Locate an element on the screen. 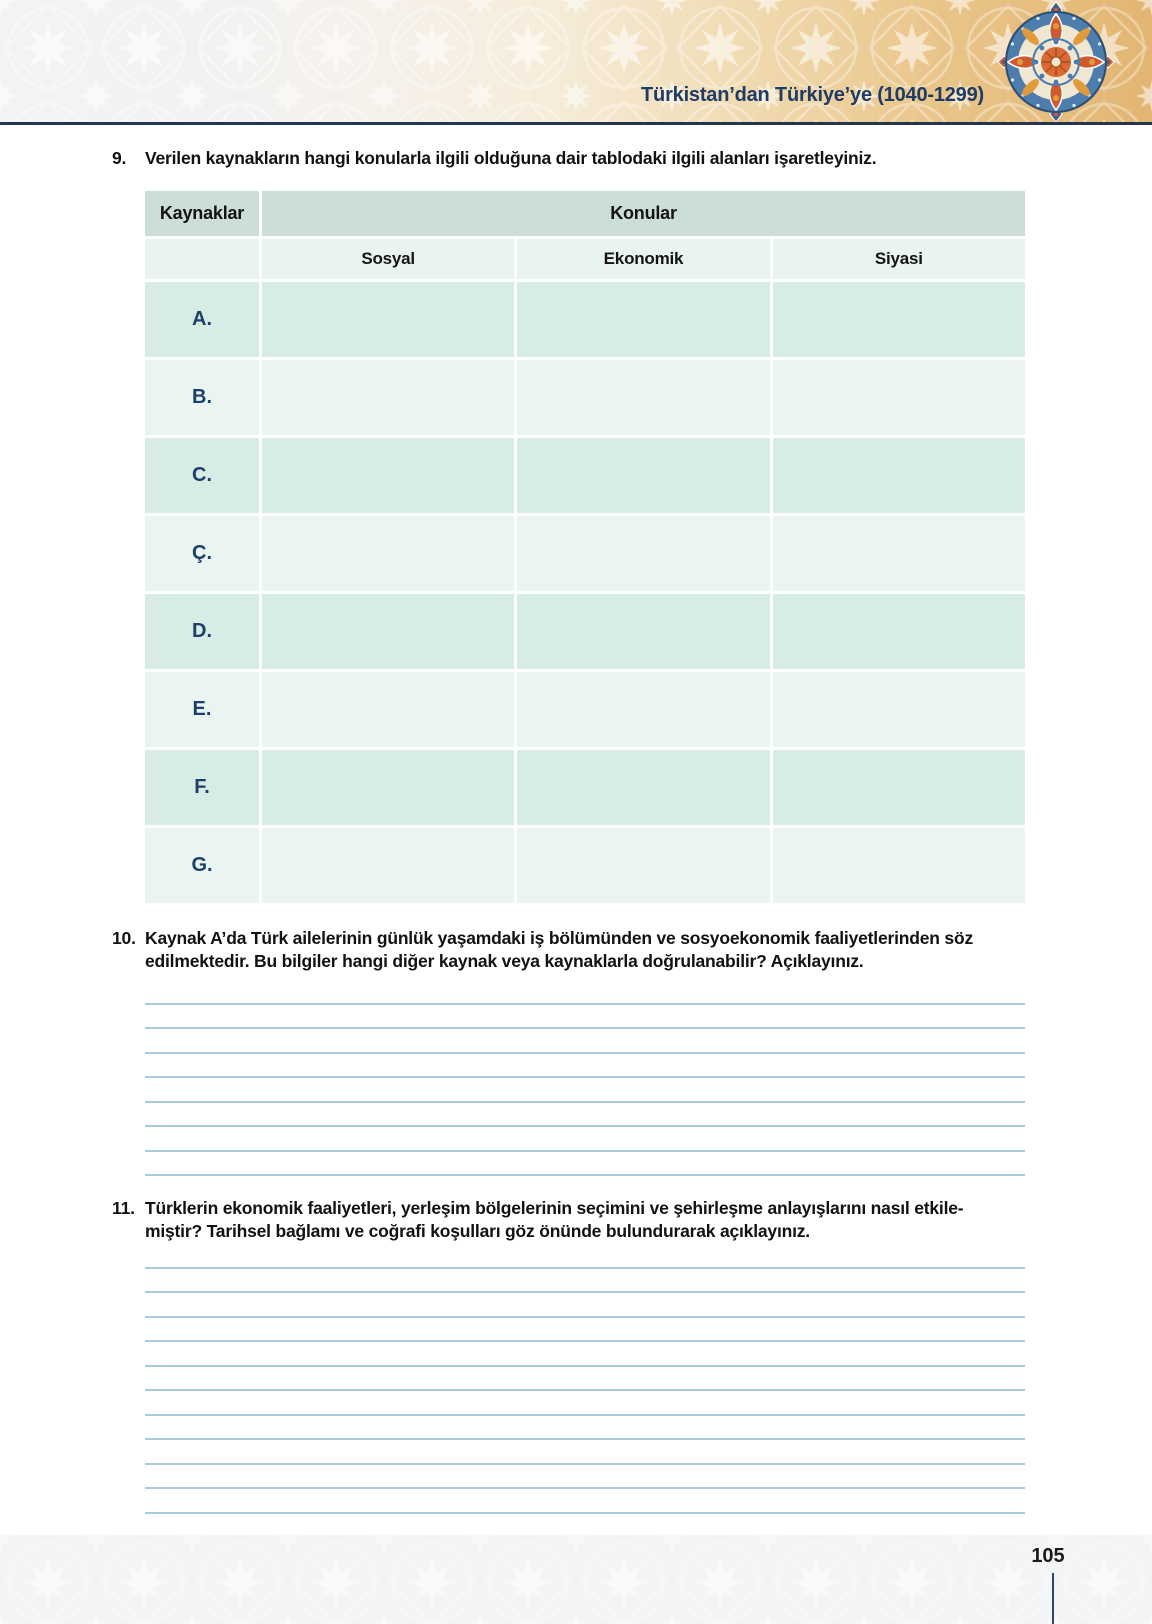 The height and width of the screenshot is (1624, 1152). footer-geometric-pattern is located at coordinates (576, 1579).